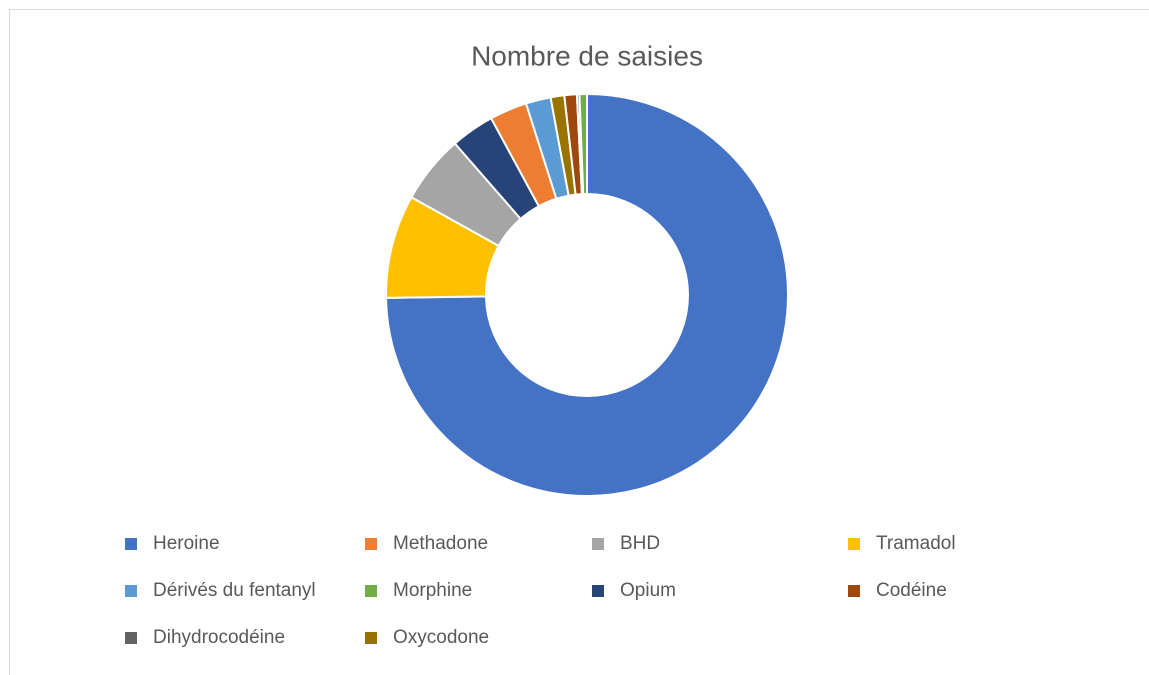 The image size is (1149, 675). What do you see at coordinates (186, 543) in the screenshot?
I see `legend-label: Heroine` at bounding box center [186, 543].